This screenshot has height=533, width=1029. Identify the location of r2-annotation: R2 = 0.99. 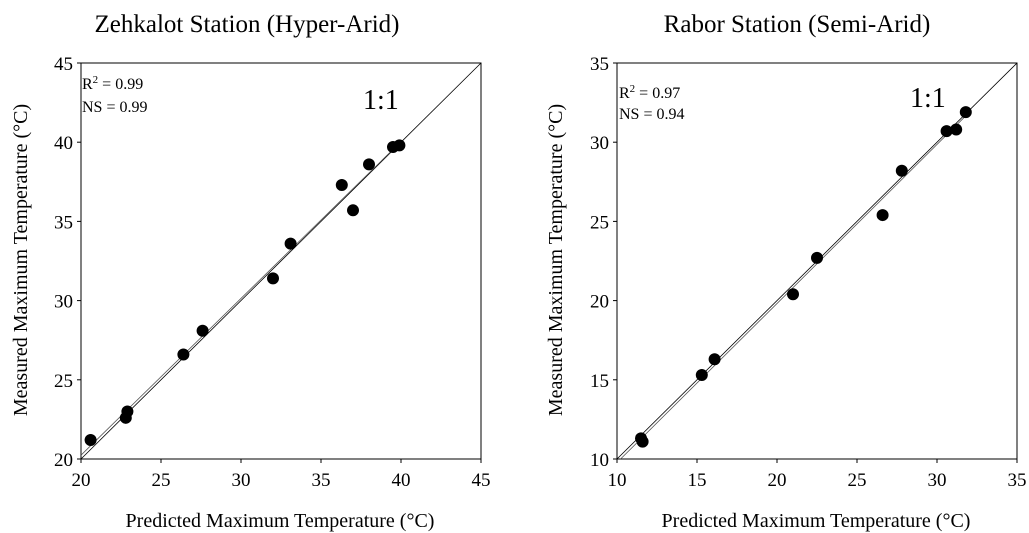
(112, 83).